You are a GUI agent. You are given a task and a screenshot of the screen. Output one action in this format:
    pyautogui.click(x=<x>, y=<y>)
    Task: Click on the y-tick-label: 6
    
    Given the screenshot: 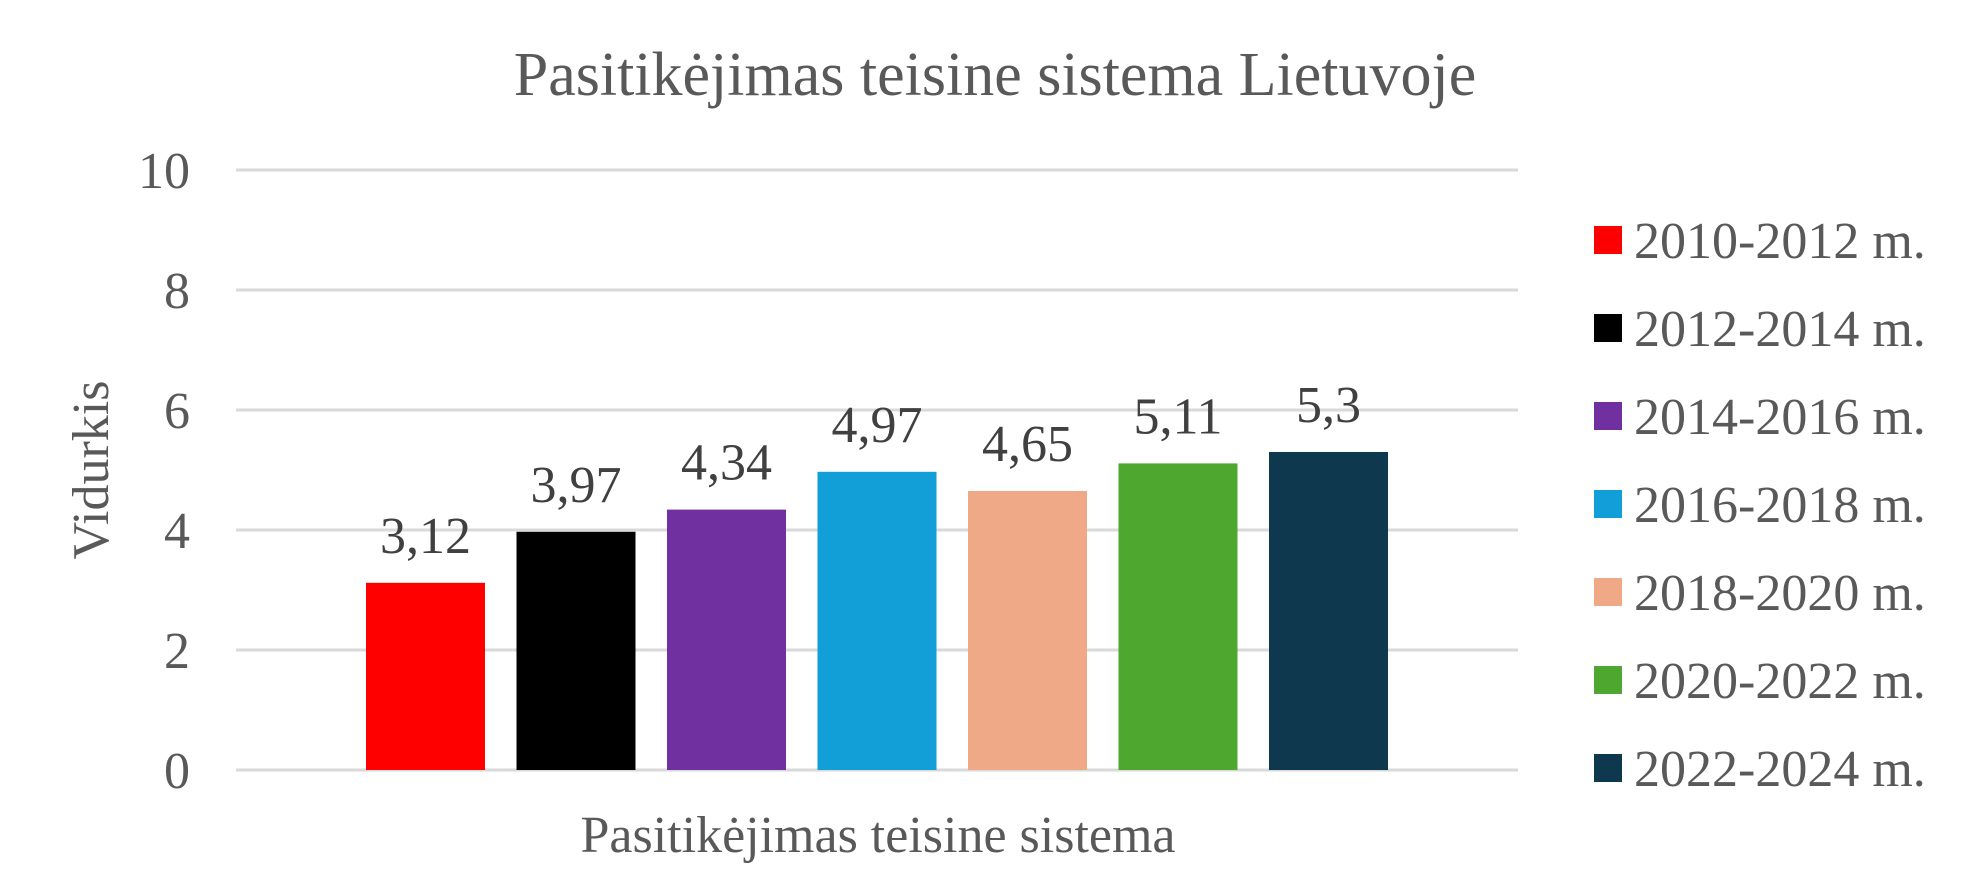 What is the action you would take?
    pyautogui.click(x=177, y=411)
    